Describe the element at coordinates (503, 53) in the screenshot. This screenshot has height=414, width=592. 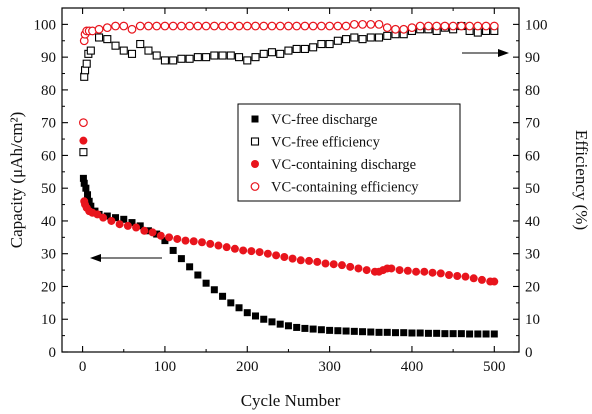
I see `arrow-right-head` at that location.